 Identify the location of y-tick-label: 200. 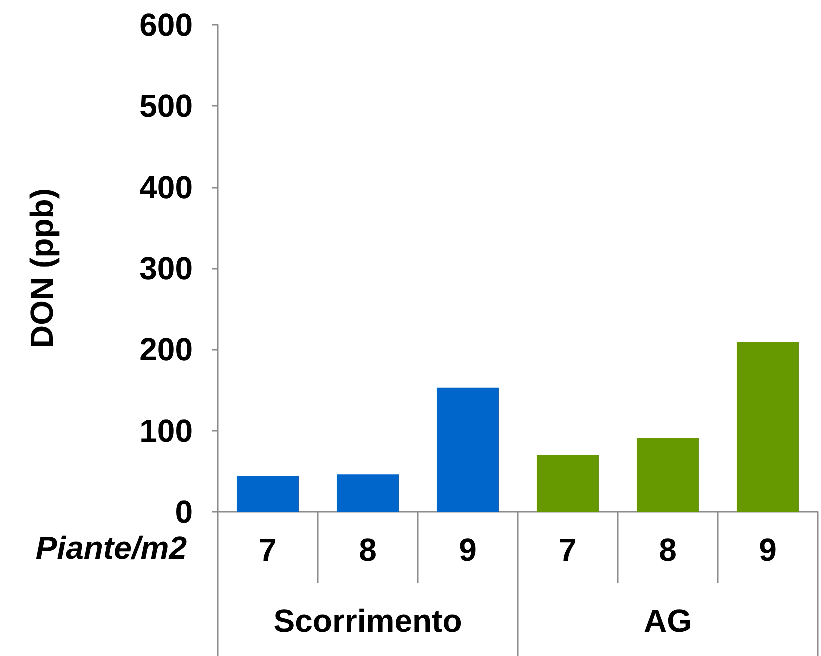
(166, 350).